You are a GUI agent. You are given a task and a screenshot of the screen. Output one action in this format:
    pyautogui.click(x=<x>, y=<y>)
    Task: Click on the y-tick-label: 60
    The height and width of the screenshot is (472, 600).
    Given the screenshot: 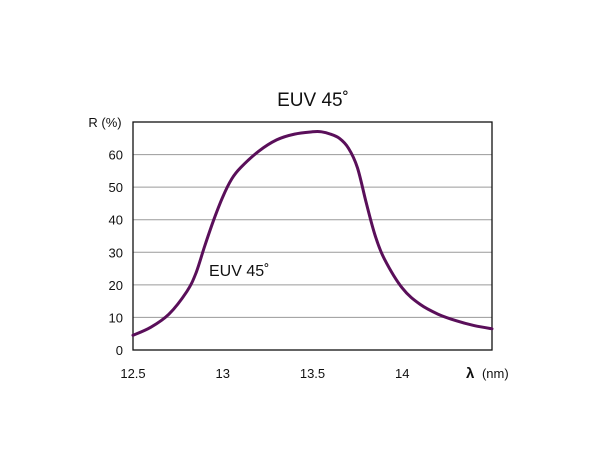 What is the action you would take?
    pyautogui.click(x=116, y=155)
    